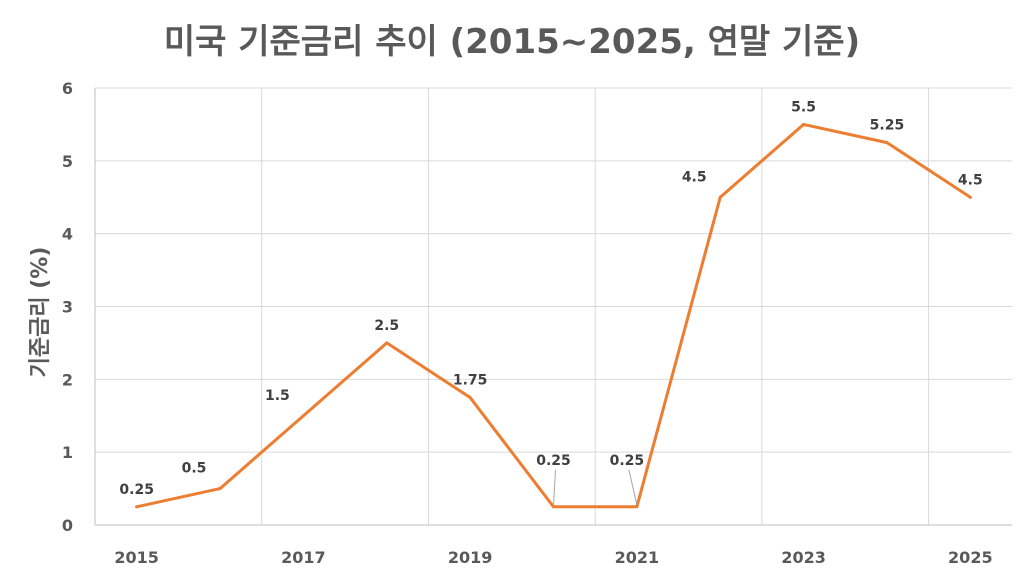 Image resolution: width=1024 pixels, height=576 pixels. I want to click on y-tick-label: 1, so click(67, 452).